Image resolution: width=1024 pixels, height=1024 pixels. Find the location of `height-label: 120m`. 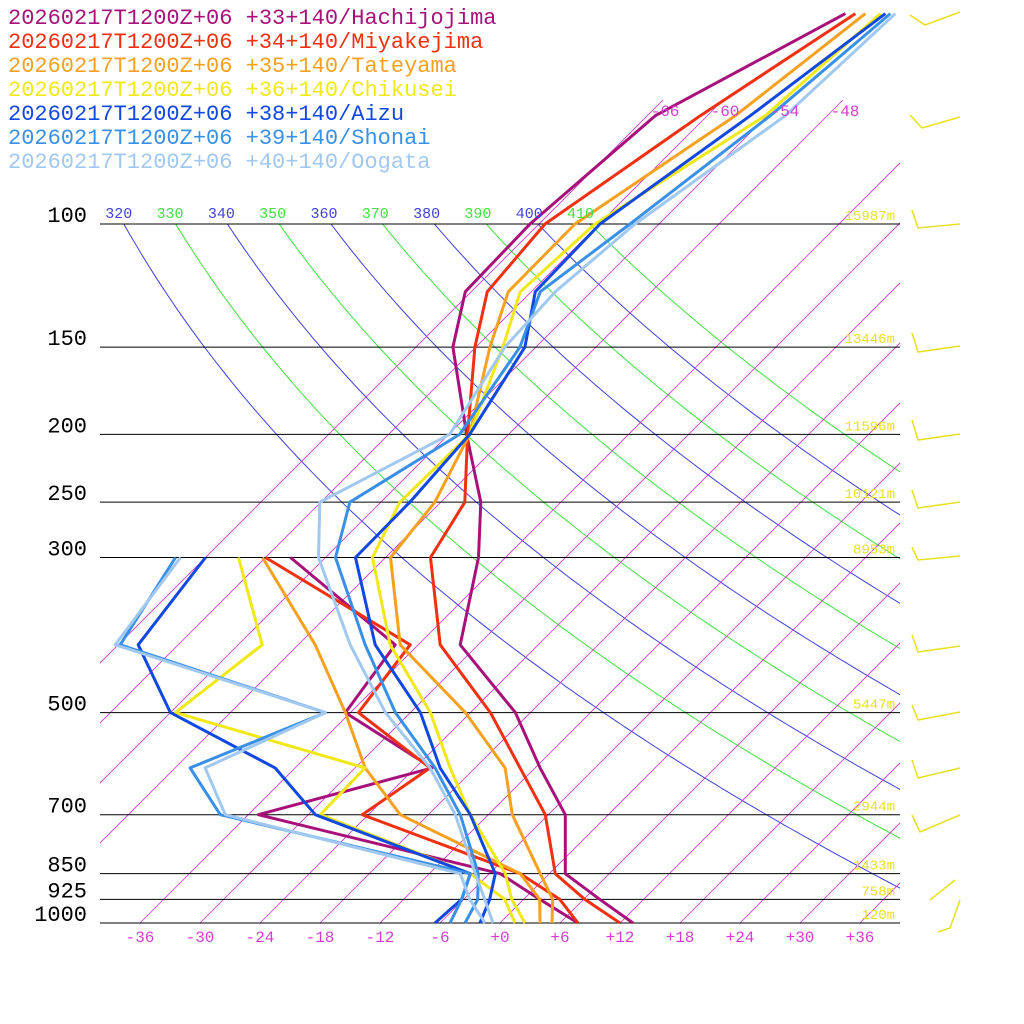

height-label: 120m is located at coordinates (878, 916).